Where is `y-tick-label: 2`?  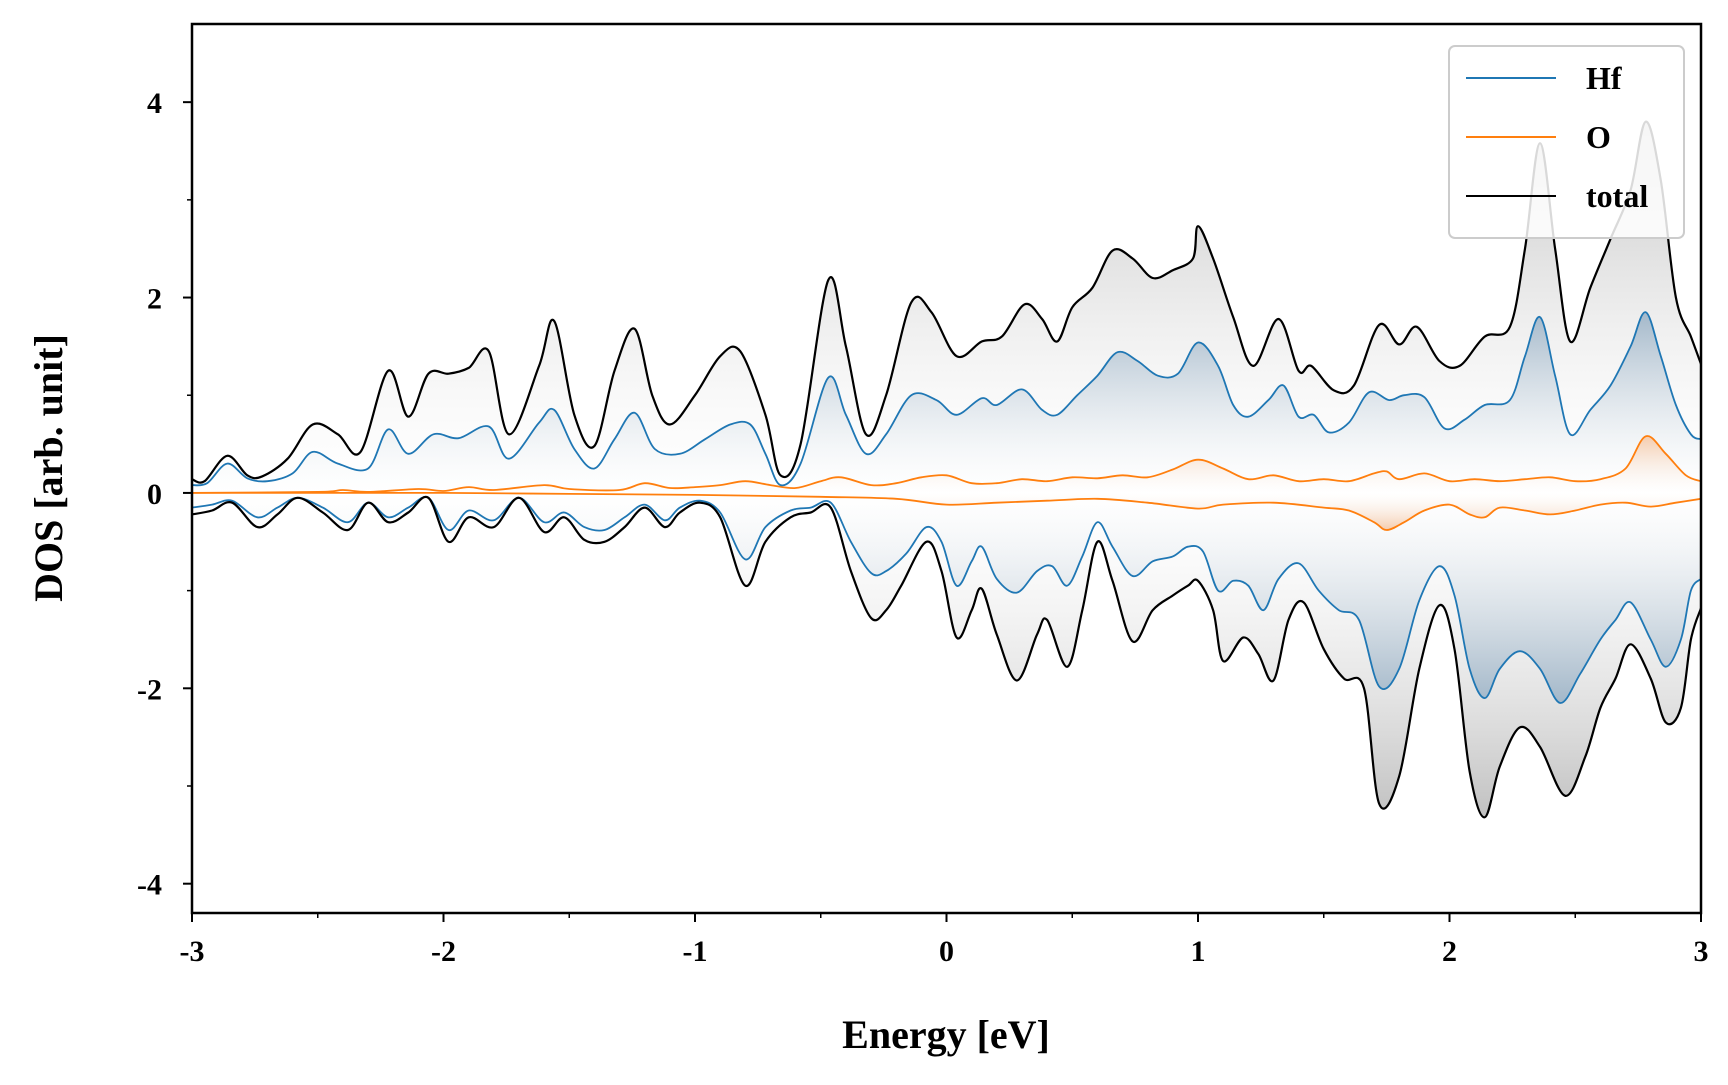 y-tick-label: 2 is located at coordinates (154, 299).